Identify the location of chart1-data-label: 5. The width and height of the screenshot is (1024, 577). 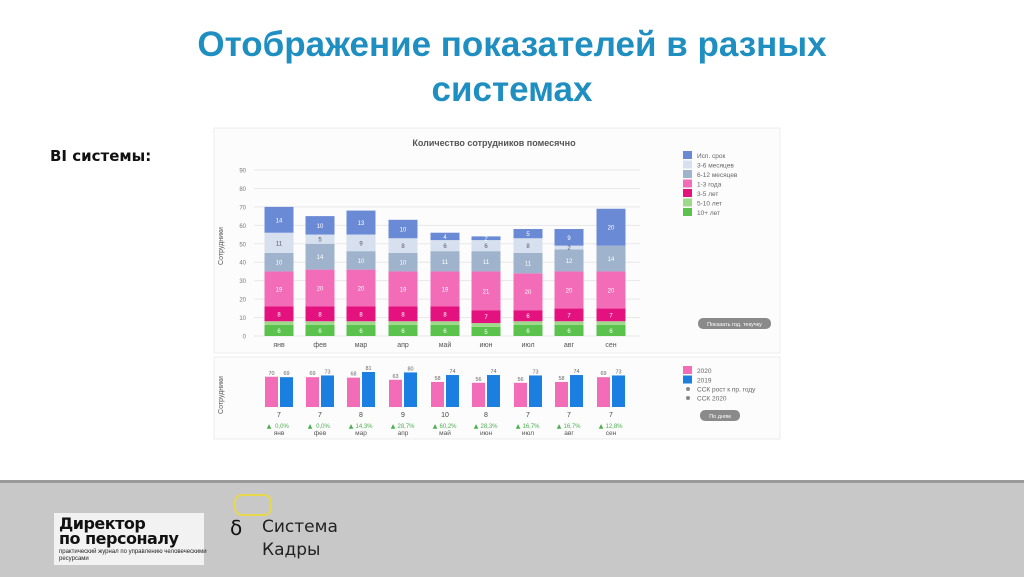
(486, 333).